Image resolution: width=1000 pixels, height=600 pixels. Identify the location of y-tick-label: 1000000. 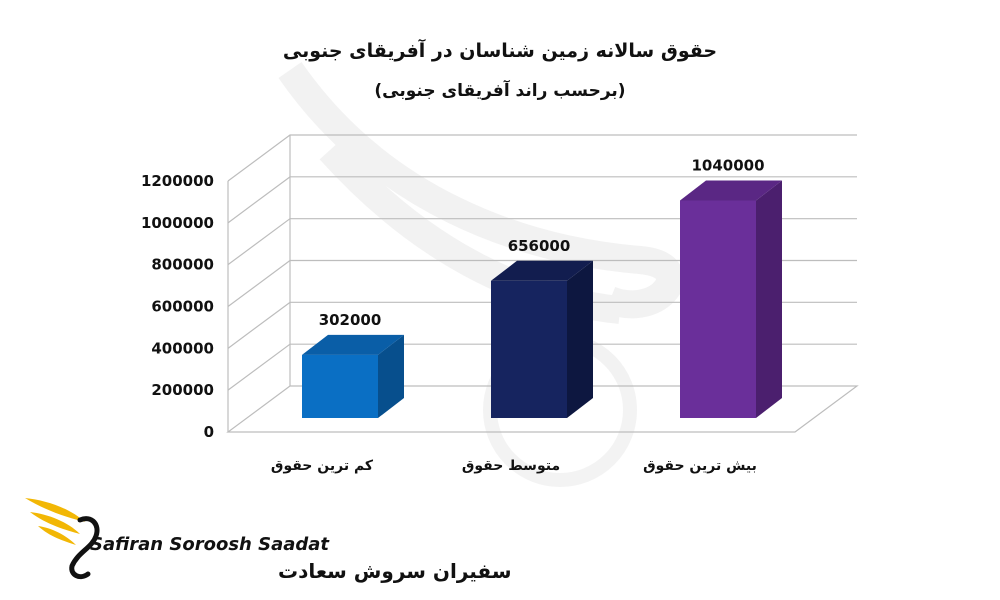
(177, 223).